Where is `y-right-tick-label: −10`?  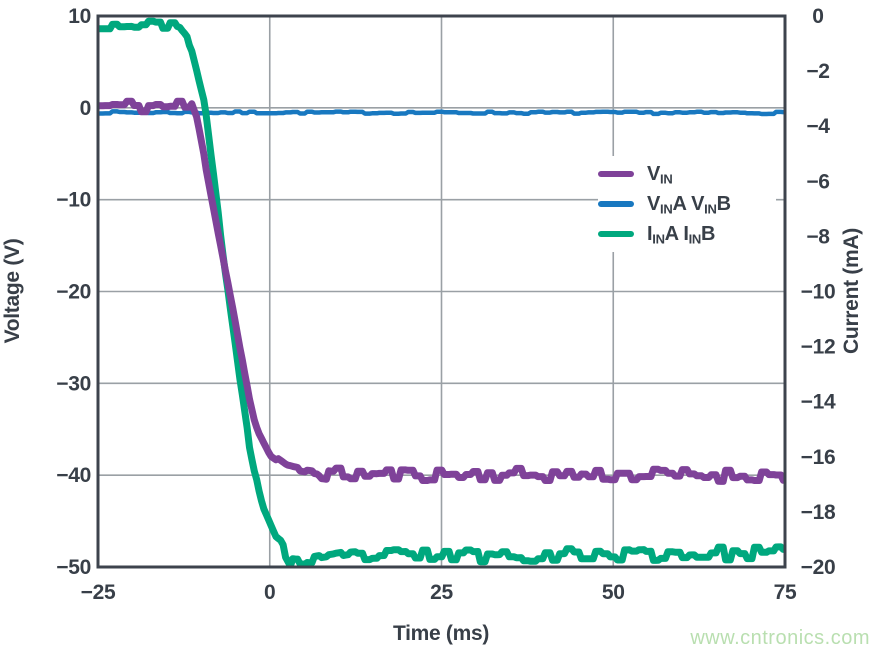
y-right-tick-label: −10 is located at coordinates (818, 292).